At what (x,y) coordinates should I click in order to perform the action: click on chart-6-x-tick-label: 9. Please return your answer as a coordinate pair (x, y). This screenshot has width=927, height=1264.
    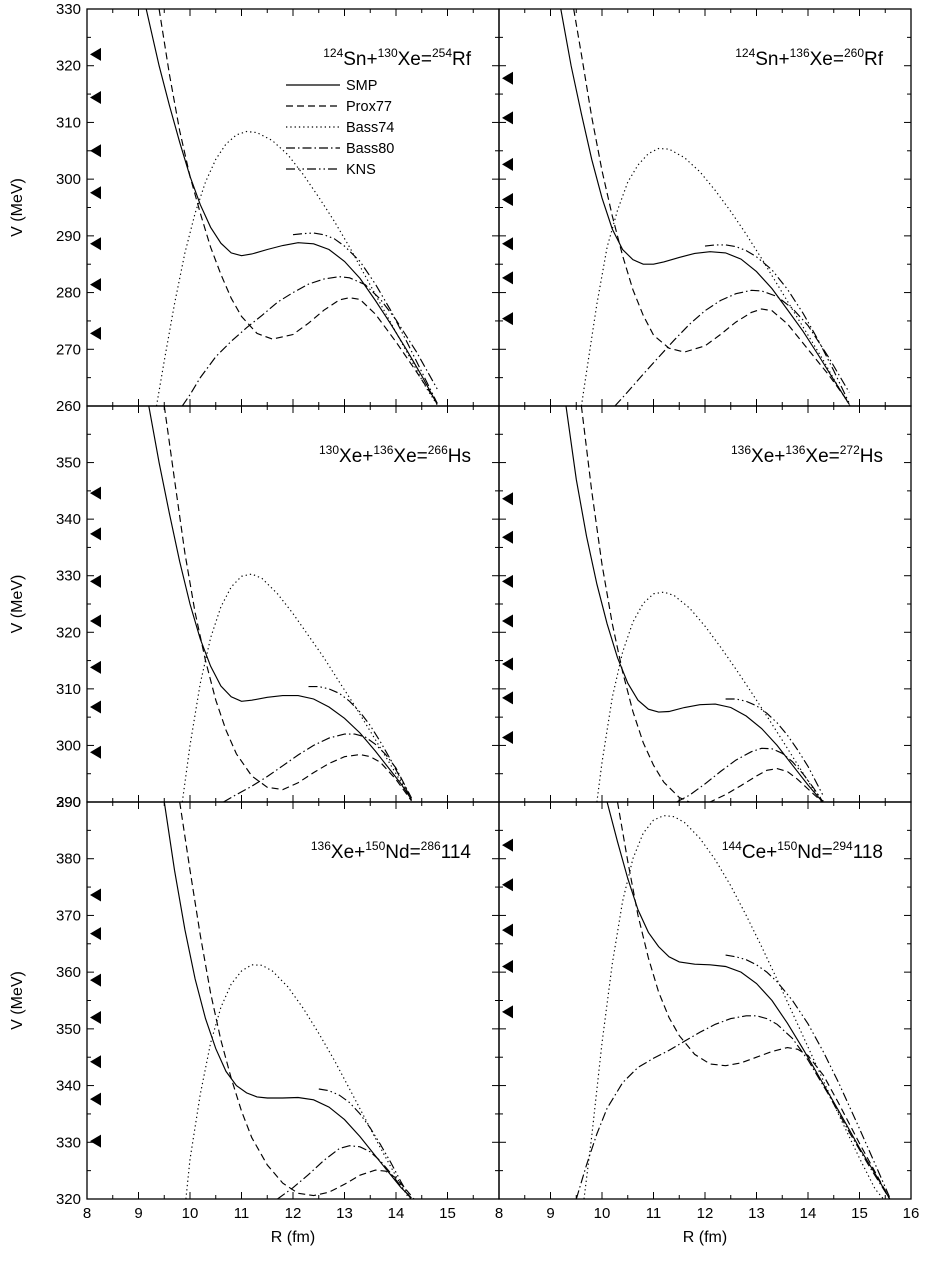
    Looking at the image, I should click on (550, 1213).